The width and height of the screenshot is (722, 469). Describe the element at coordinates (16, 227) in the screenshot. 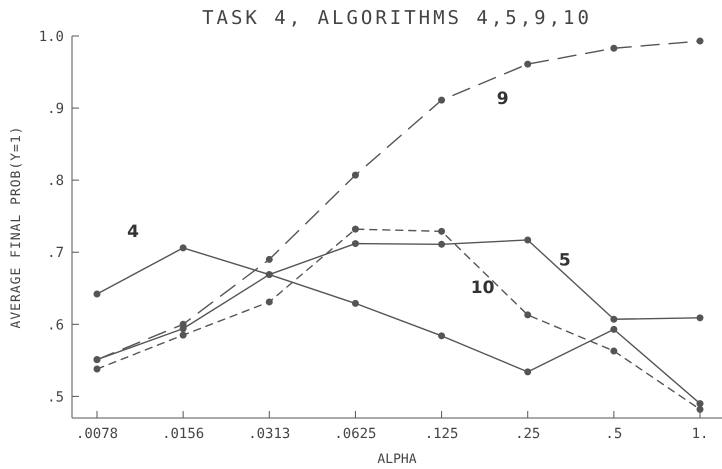

I see `y-axis-title: AVERAGE FINAL PROB(Y=1)` at that location.